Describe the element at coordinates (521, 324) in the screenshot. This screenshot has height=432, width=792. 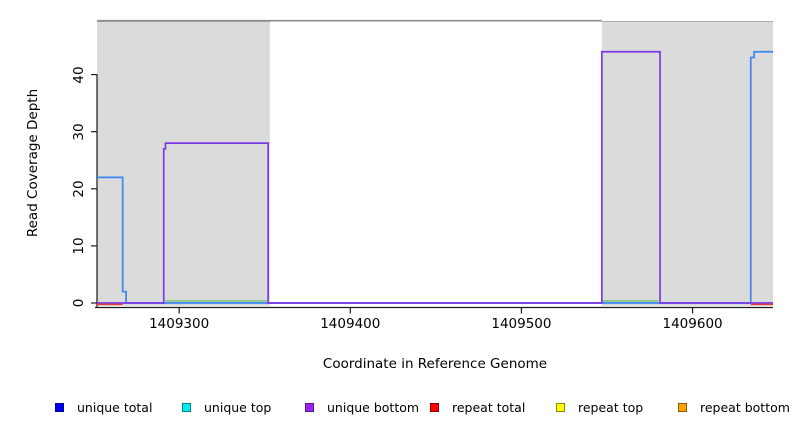
I see `x-tick-label: 1409500` at that location.